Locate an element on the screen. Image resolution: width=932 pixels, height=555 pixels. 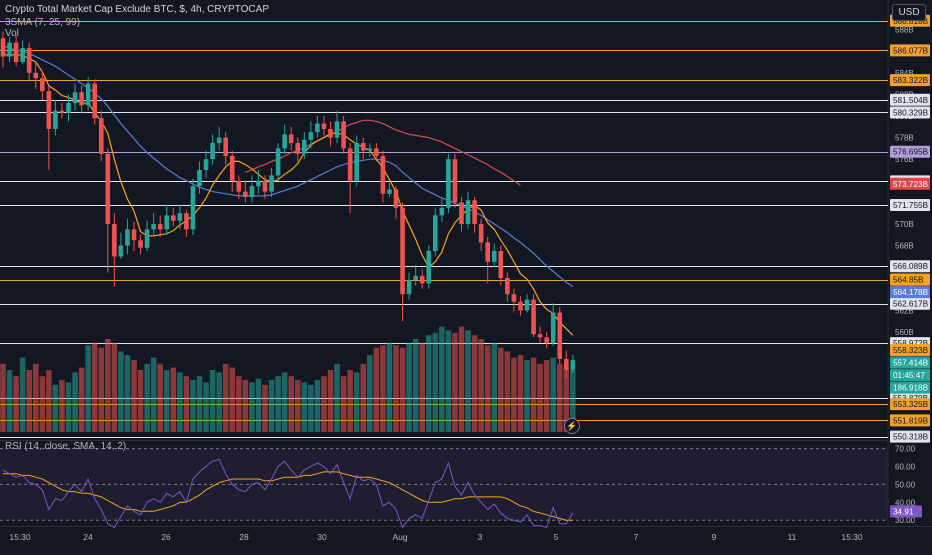
time-tick-label: 26 is located at coordinates (166, 537).